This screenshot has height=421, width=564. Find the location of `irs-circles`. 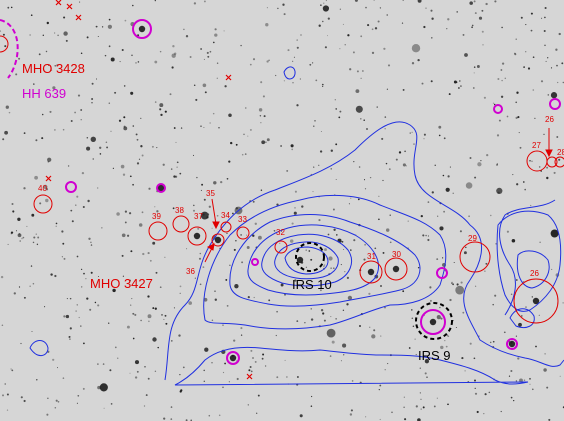

irs-circles is located at coordinates (374, 291).